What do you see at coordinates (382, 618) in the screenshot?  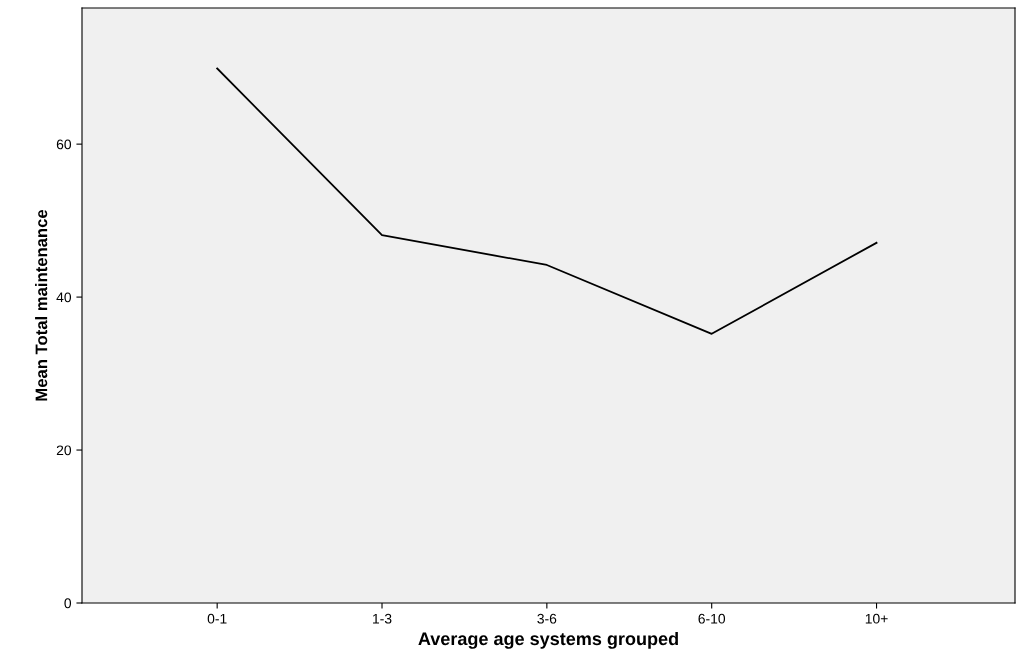 I see `x-tick-label: 1-3` at bounding box center [382, 618].